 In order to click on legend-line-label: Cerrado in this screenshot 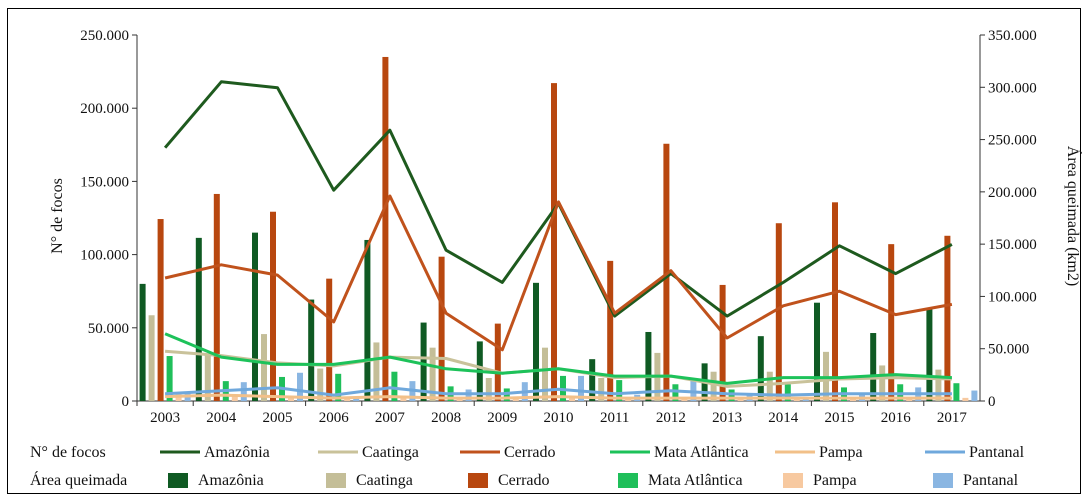, I will do `click(530, 452)`.